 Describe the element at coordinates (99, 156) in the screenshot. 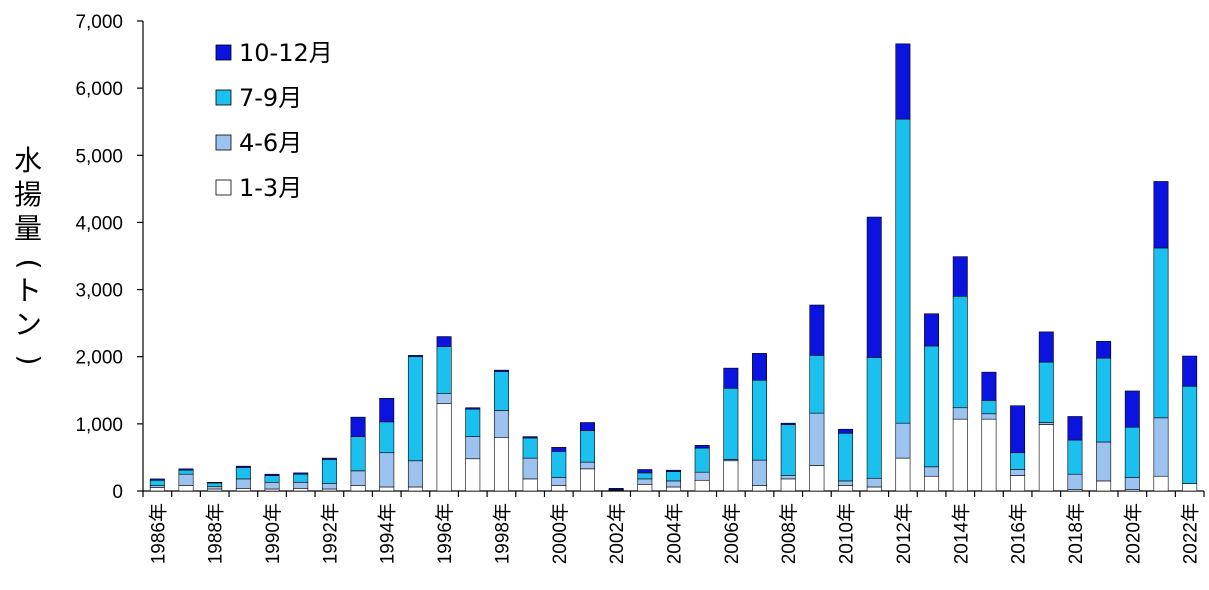

I see `y-tick-label: 5,000` at that location.